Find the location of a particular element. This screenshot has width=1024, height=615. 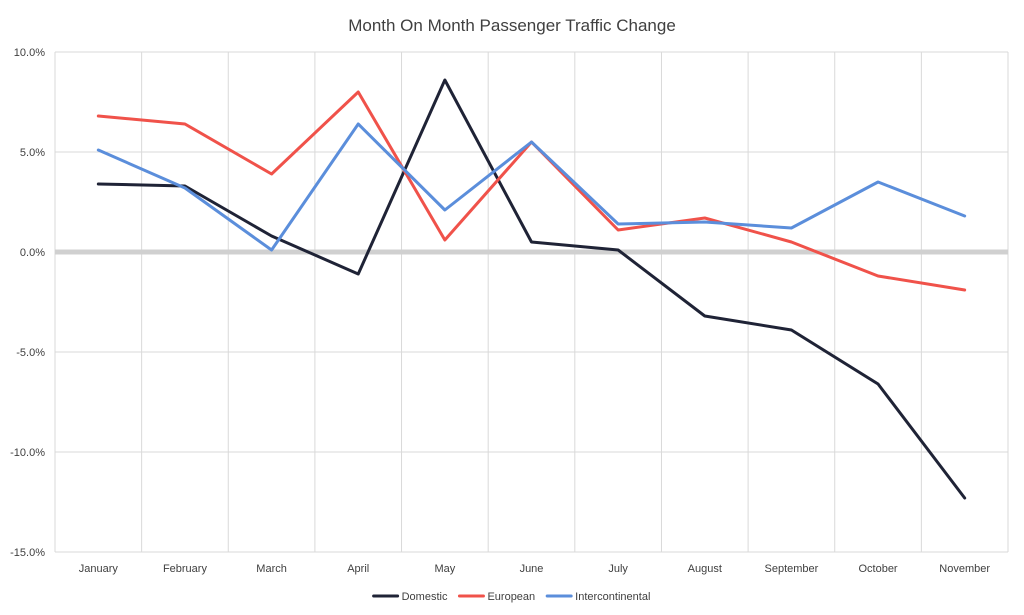

x-tick-label-march: March is located at coordinates (271, 569).